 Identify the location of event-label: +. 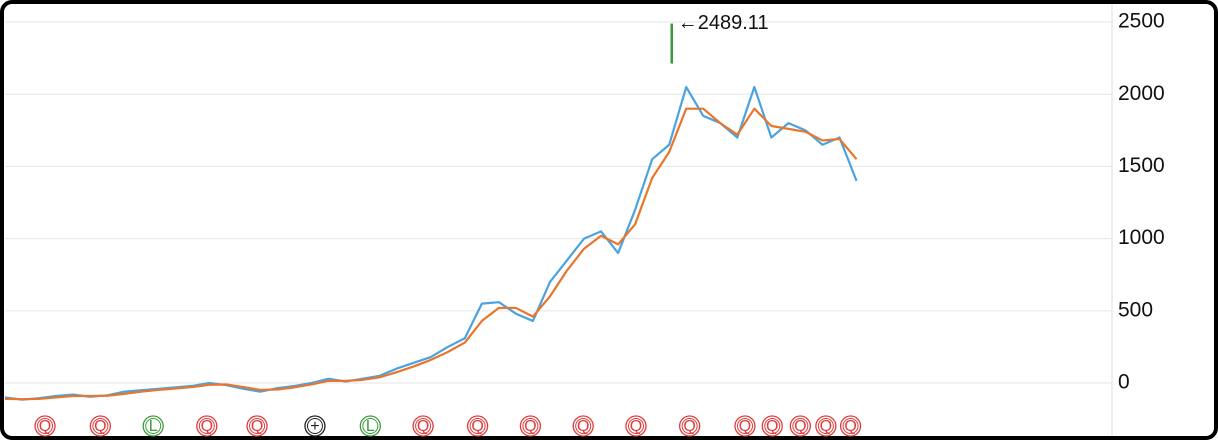
(314, 426).